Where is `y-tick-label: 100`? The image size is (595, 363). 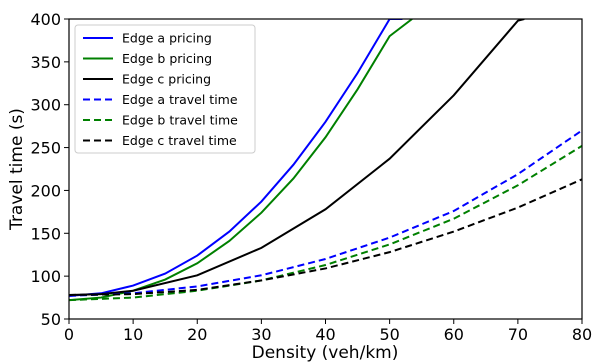 y-tick-label: 100 is located at coordinates (45, 276).